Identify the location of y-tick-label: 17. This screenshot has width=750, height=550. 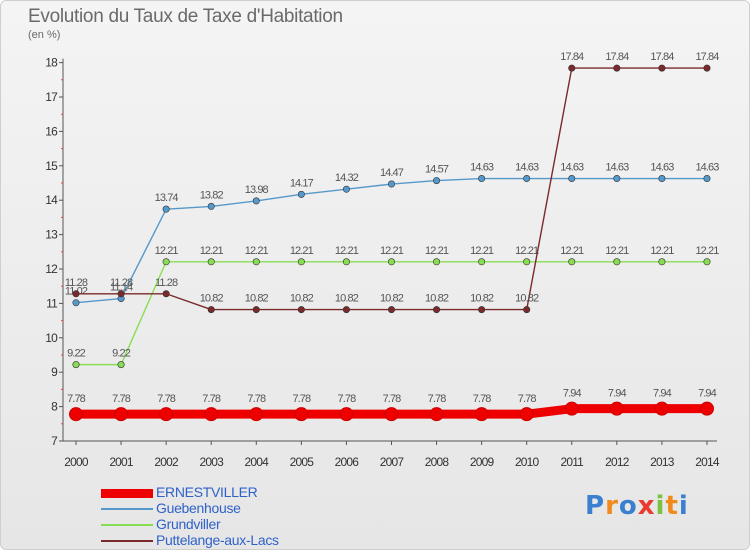
(51, 97).